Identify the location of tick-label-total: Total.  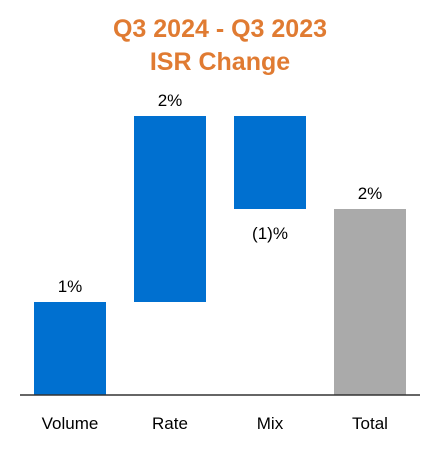
(370, 423).